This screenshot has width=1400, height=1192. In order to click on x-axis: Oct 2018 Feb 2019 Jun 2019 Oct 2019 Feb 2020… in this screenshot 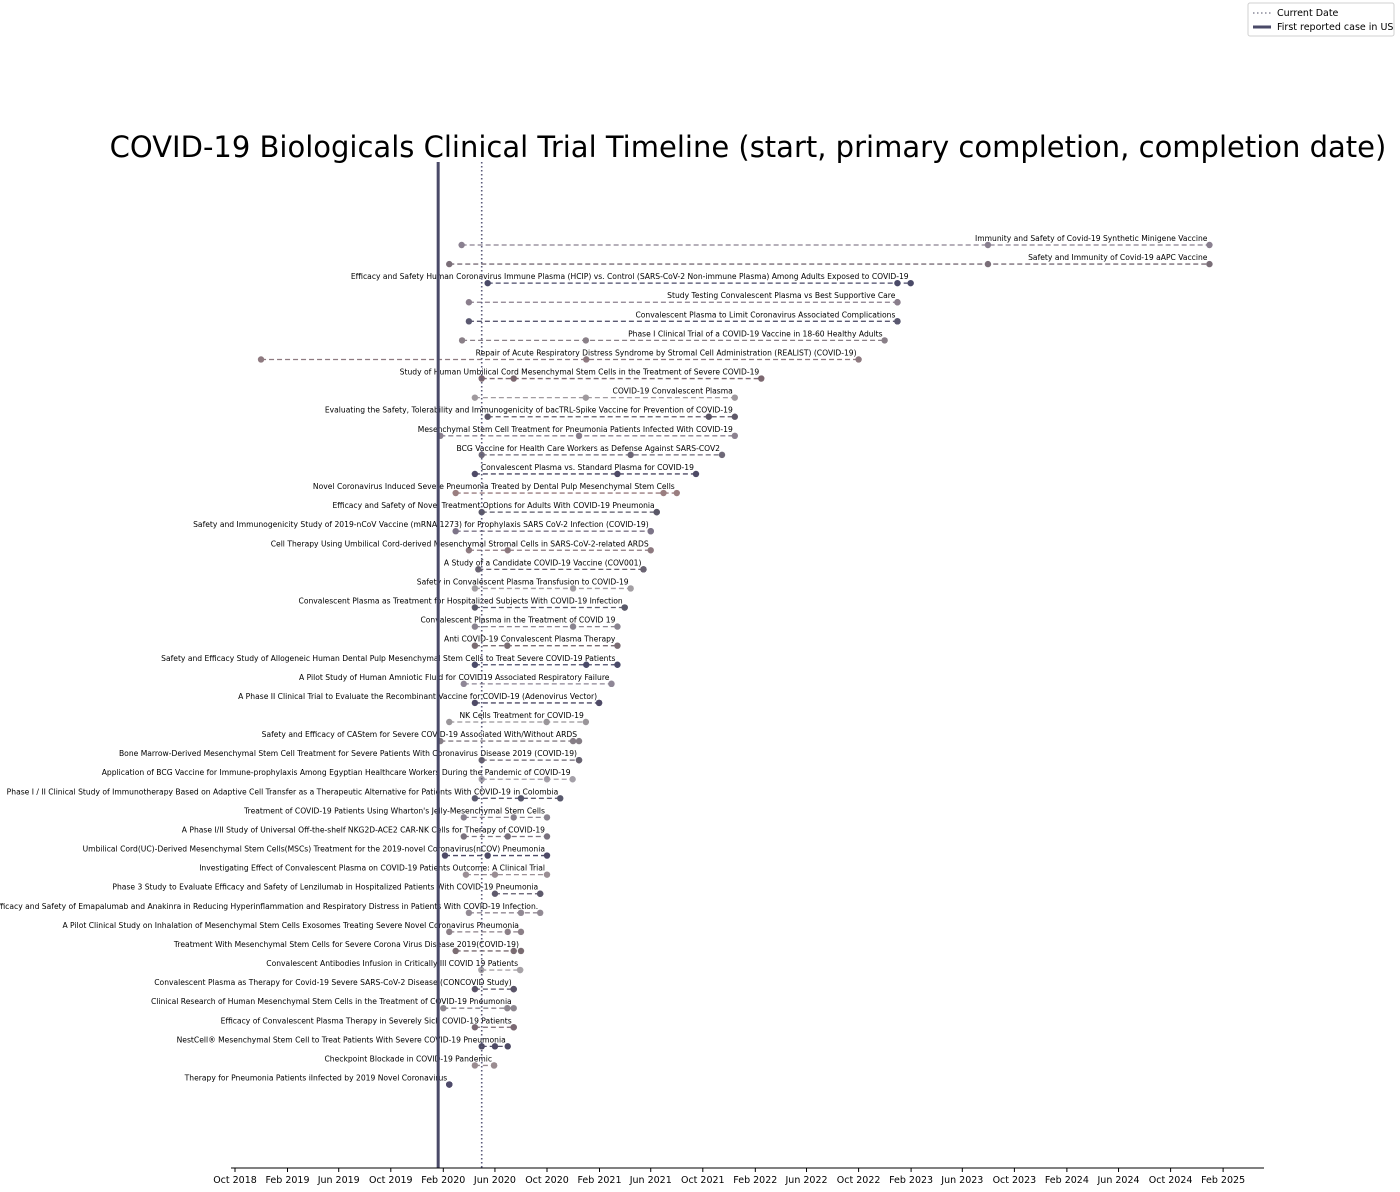, I will do `click(738, 1176)`.